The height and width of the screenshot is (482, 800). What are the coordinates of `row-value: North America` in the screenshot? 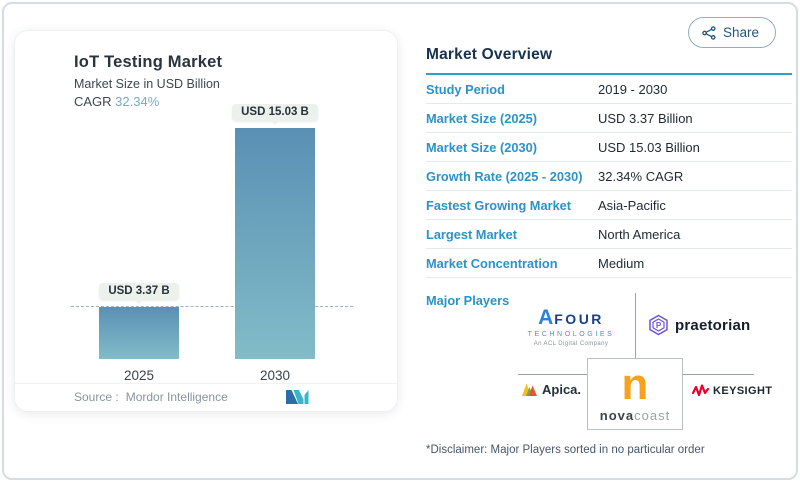 It's located at (639, 234).